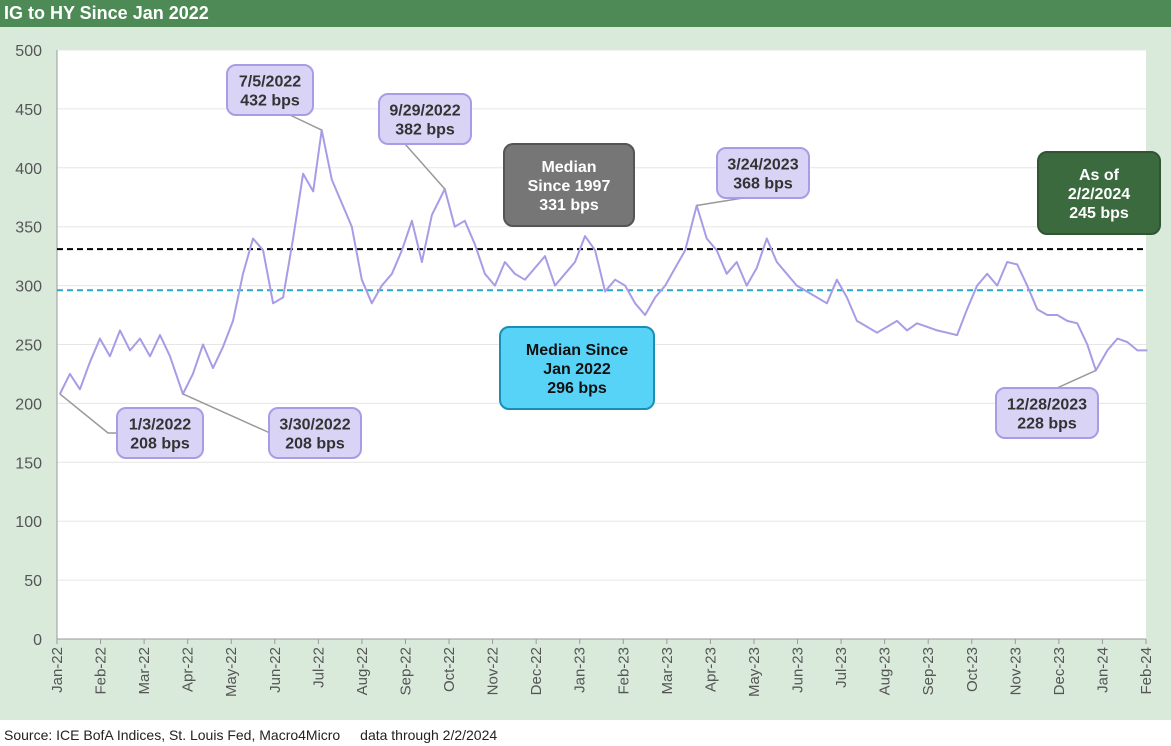 The height and width of the screenshot is (746, 1171). What do you see at coordinates (57, 670) in the screenshot?
I see `x-tick-label: Jan-22` at bounding box center [57, 670].